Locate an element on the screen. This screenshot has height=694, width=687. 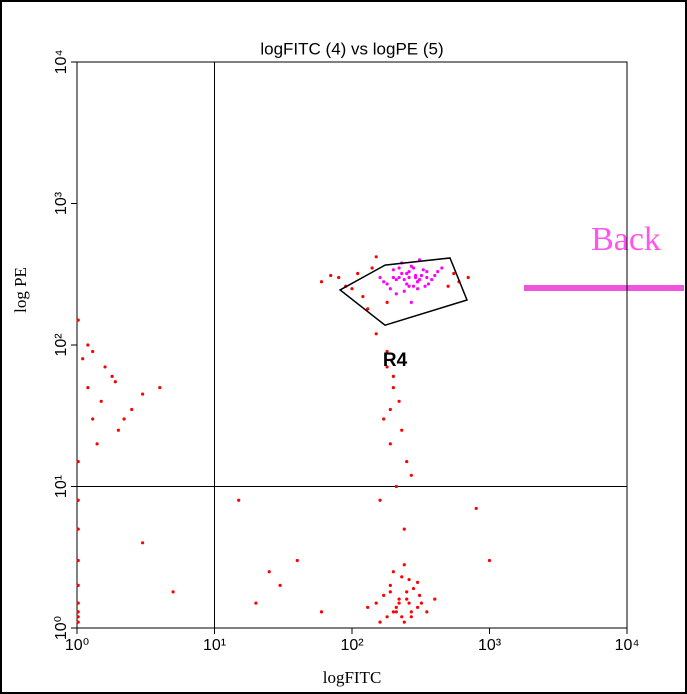
y-tick-label: 10¹ is located at coordinates (61, 486).